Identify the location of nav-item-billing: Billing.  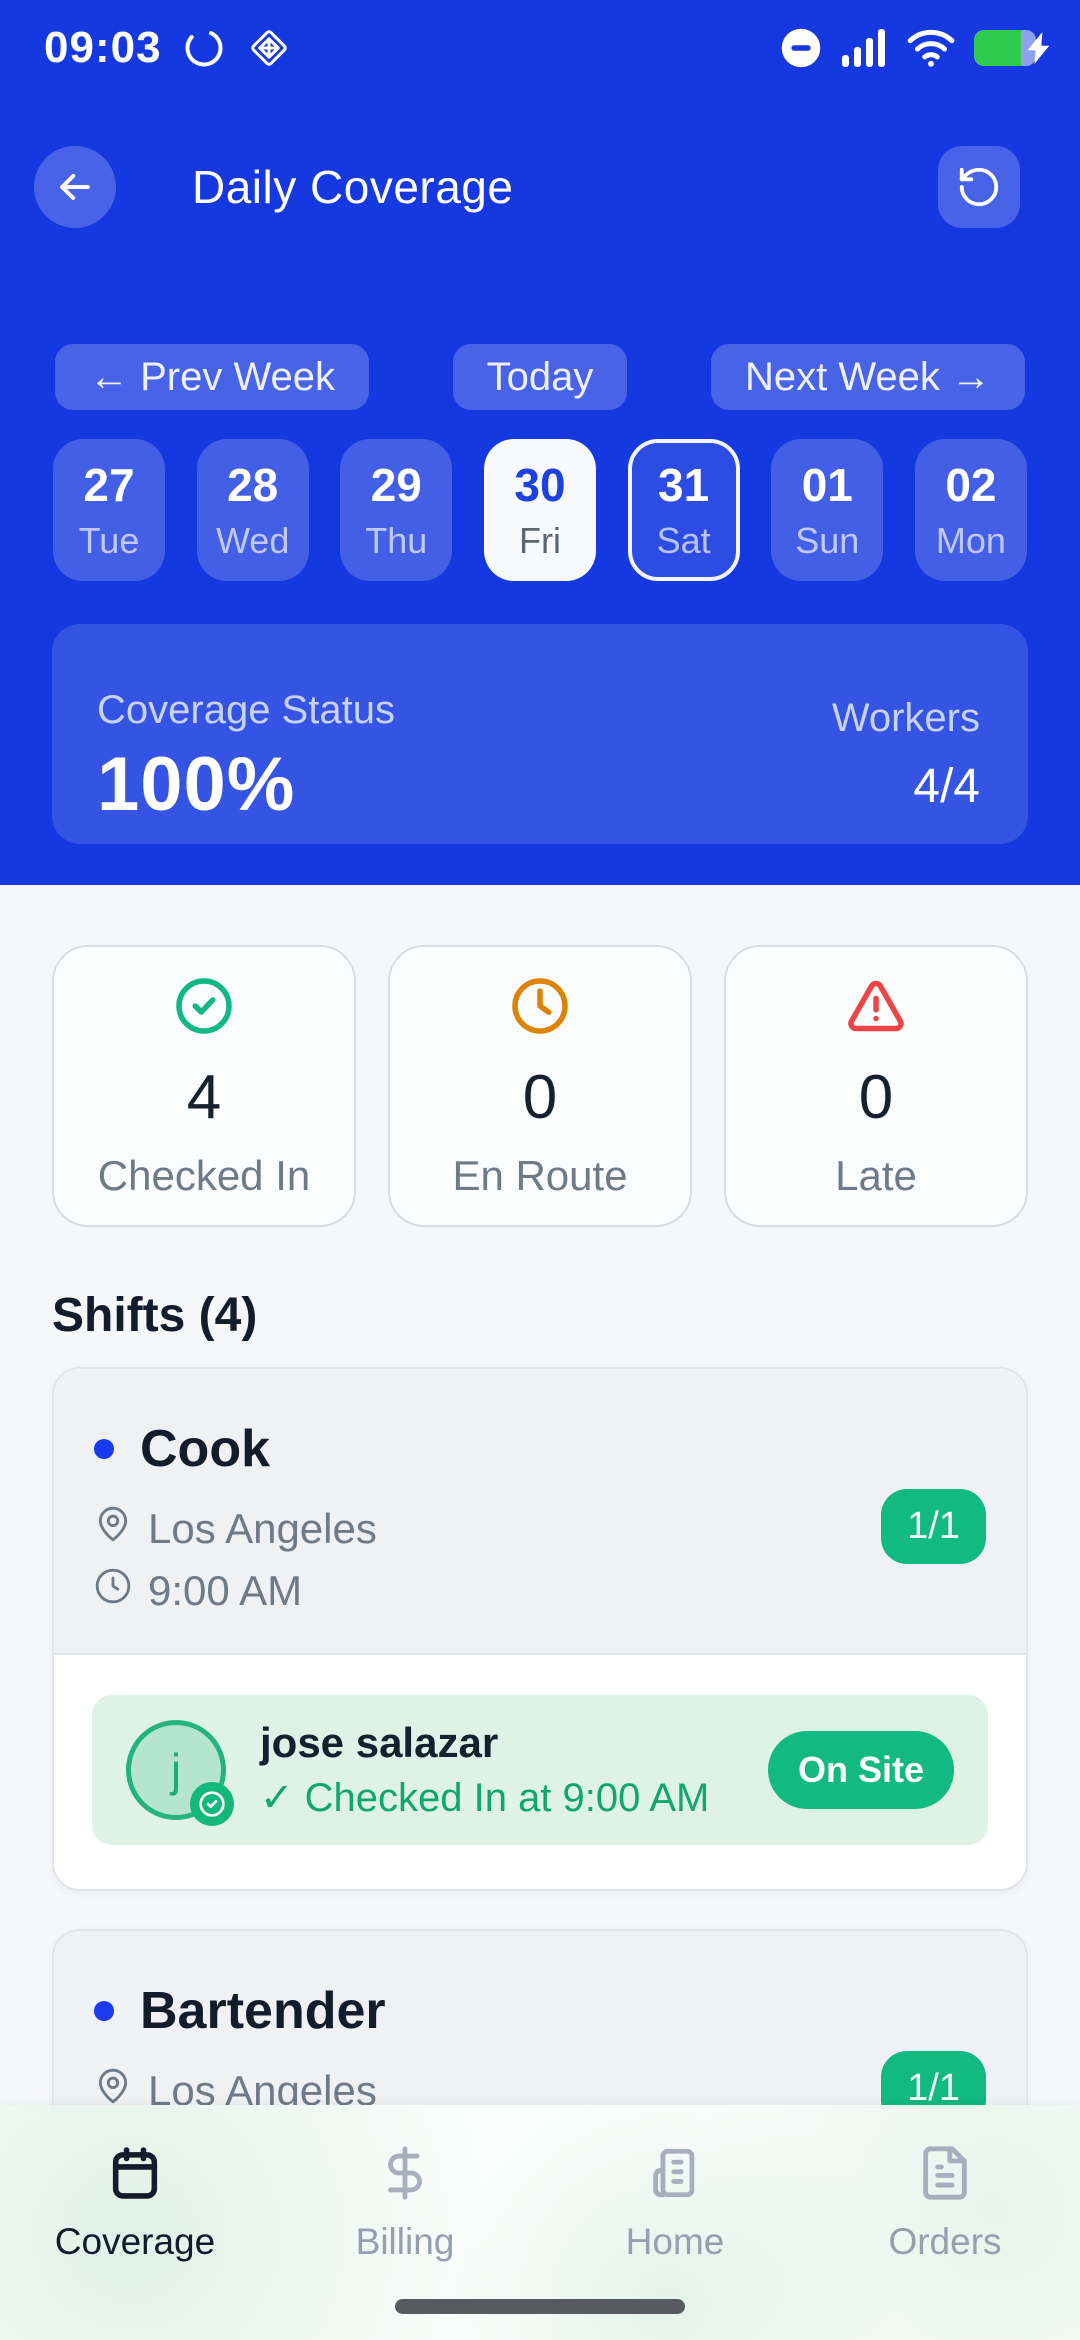
(405, 2190).